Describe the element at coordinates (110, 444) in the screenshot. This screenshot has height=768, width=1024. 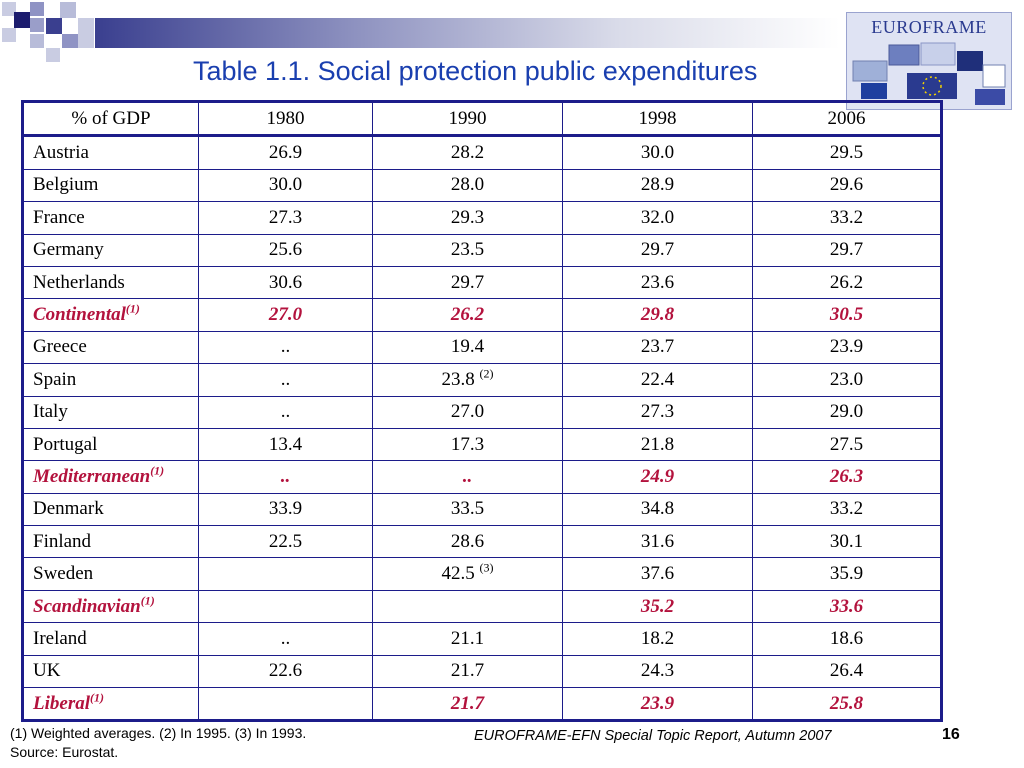
I see `row-label: Portugal` at that location.